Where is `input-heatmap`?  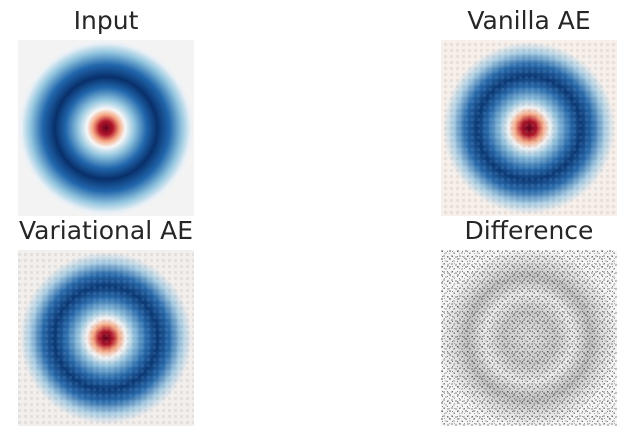
input-heatmap is located at coordinates (106, 128).